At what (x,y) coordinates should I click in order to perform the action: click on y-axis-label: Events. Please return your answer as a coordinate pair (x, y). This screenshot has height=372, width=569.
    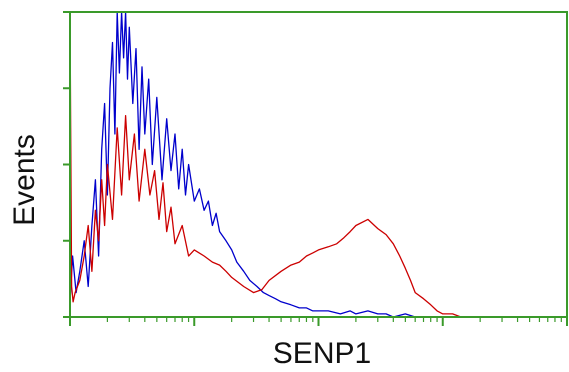
    Looking at the image, I should click on (24, 180).